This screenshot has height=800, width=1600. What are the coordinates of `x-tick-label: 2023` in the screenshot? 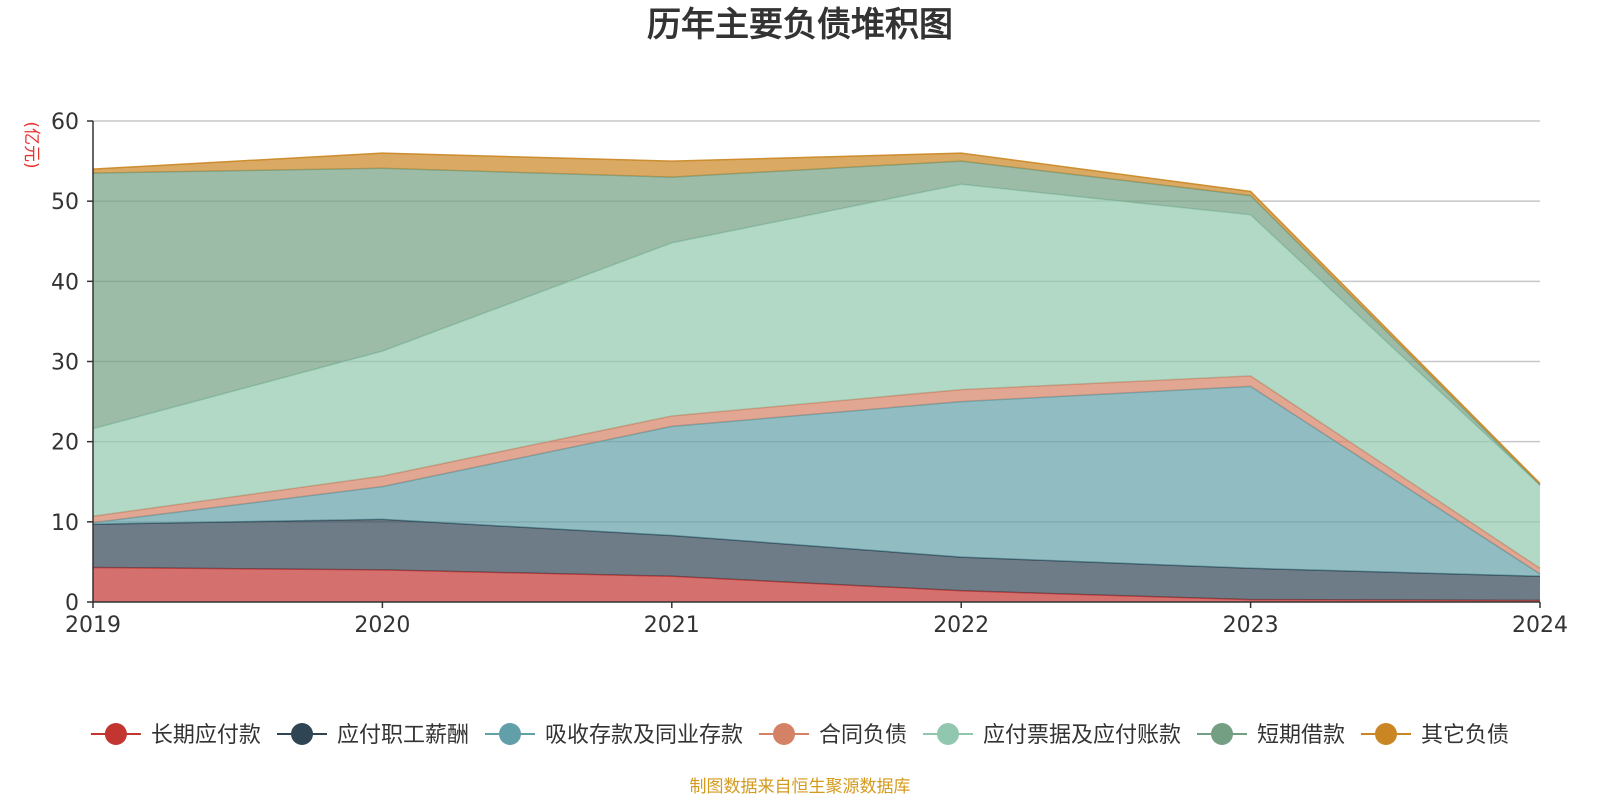 It's located at (1251, 625).